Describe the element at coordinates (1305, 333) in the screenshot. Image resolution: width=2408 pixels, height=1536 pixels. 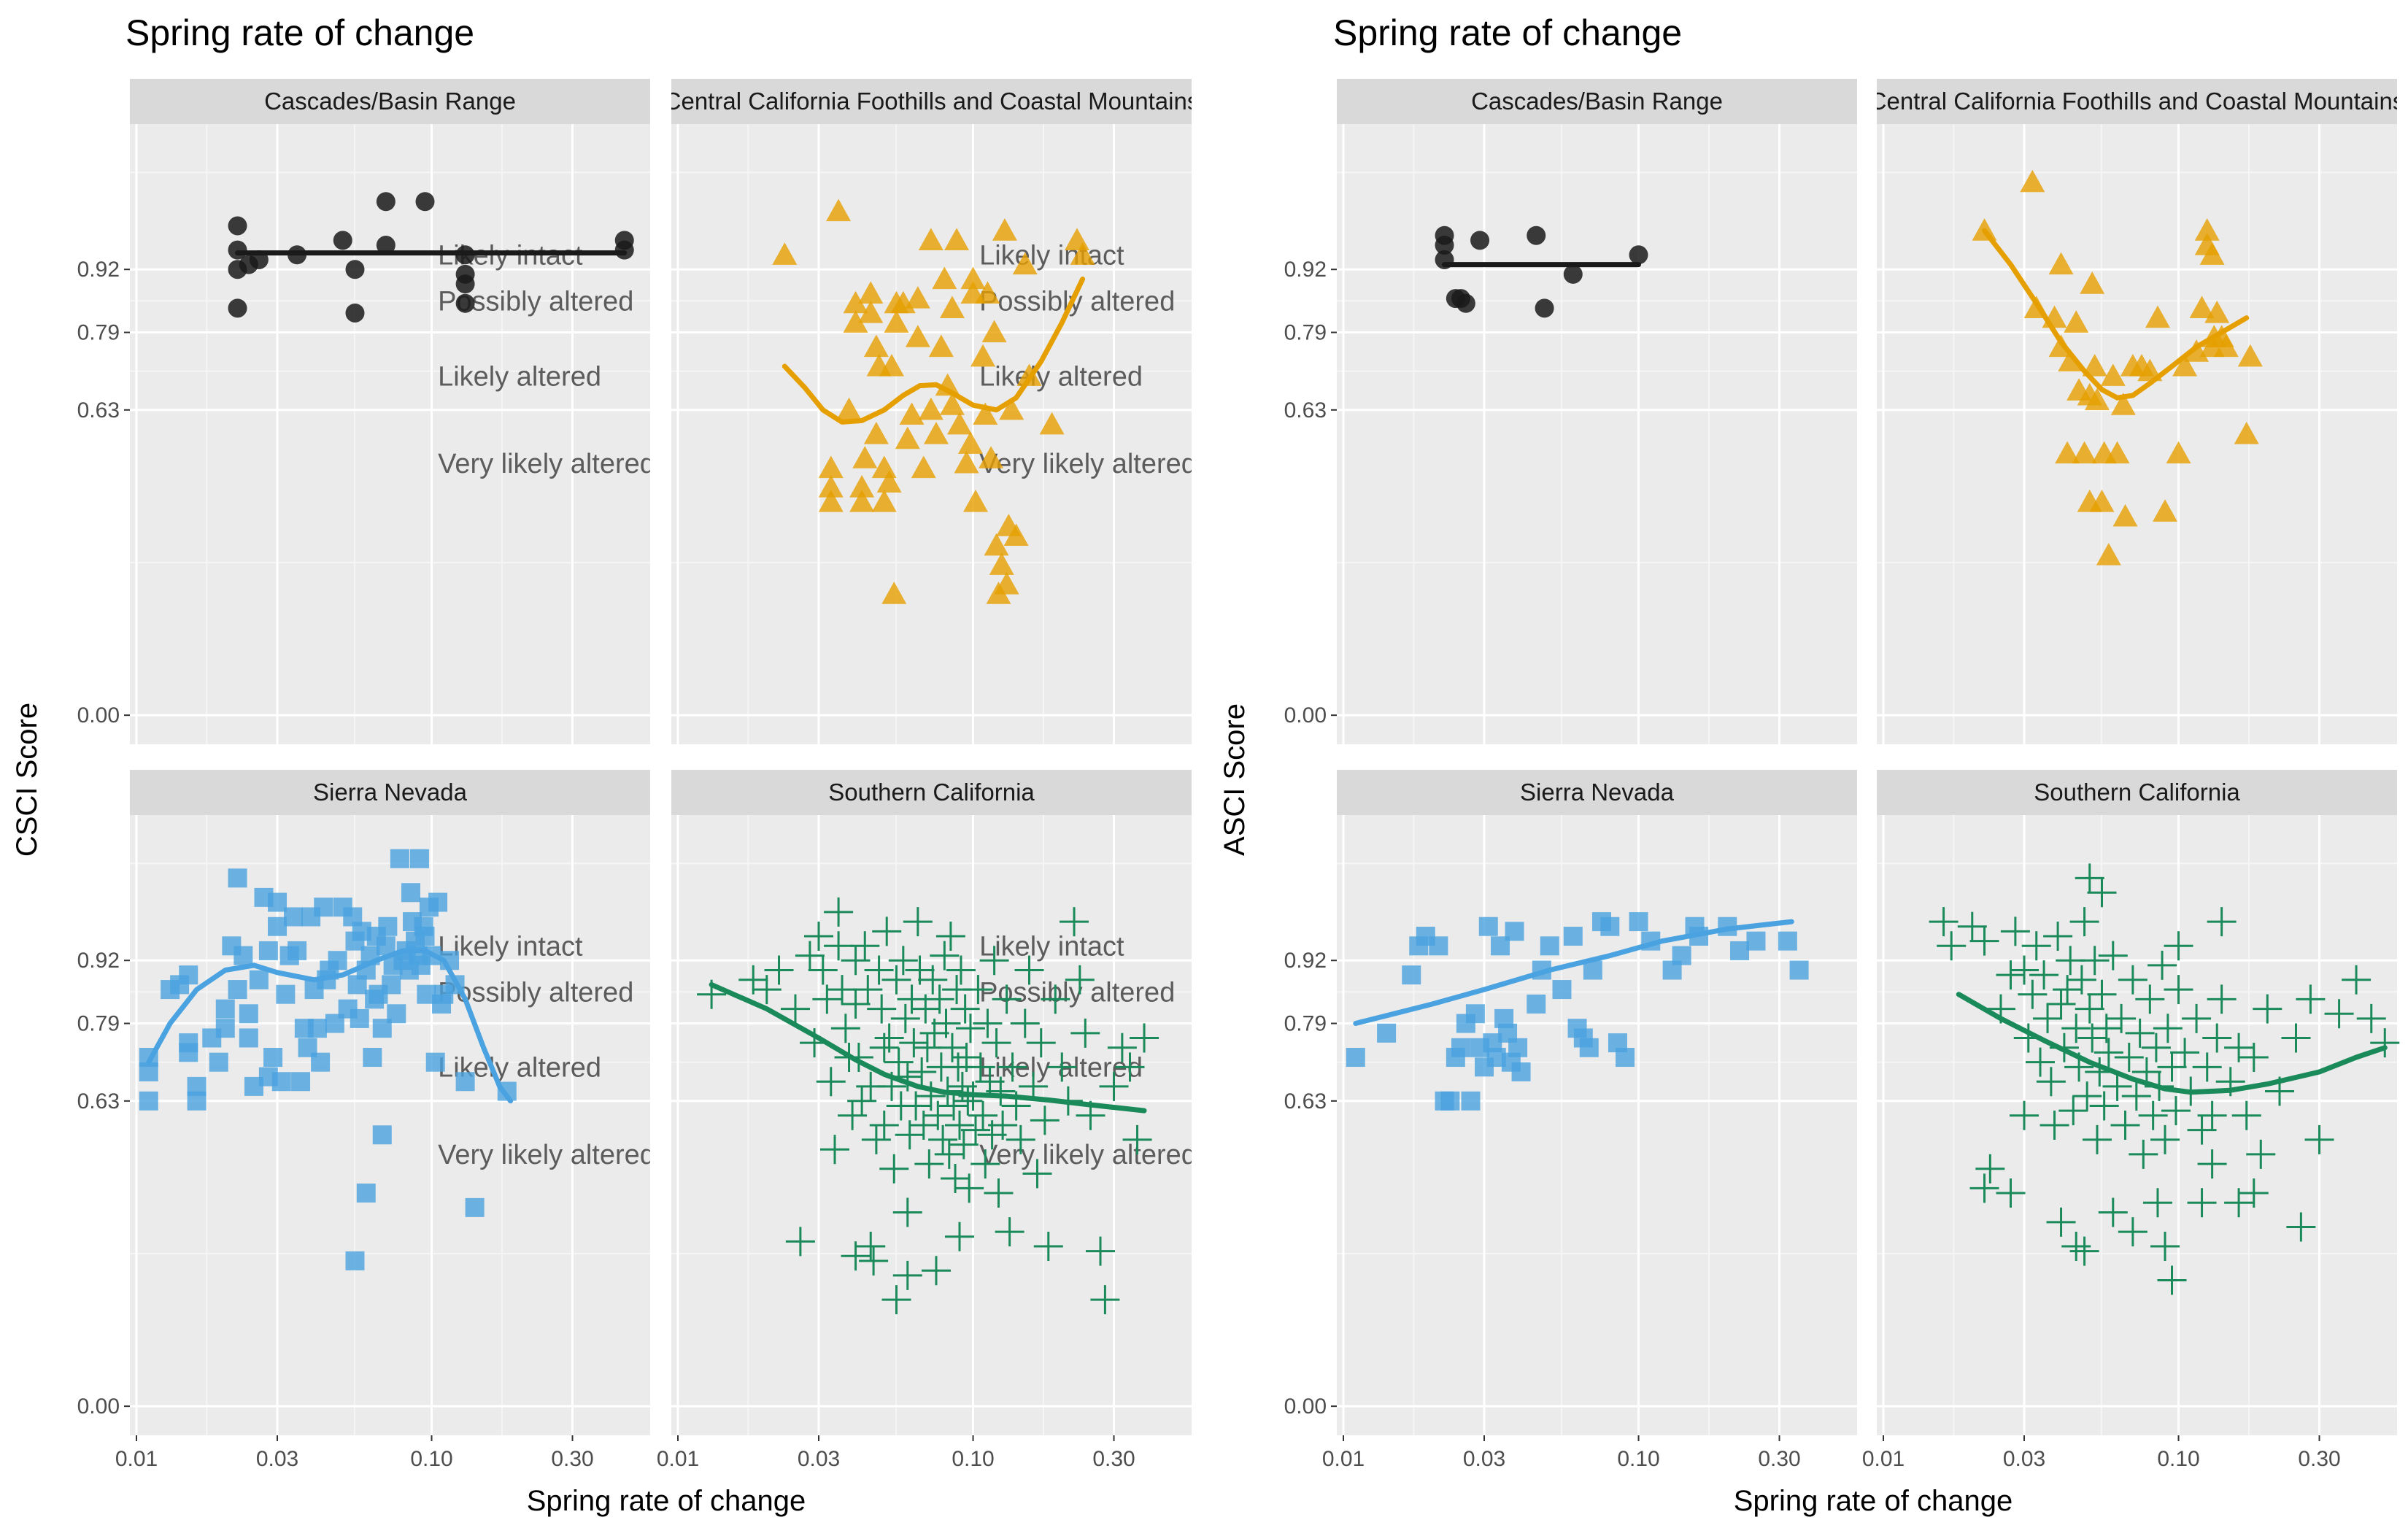
I see `y-tick-label: 0.79` at that location.